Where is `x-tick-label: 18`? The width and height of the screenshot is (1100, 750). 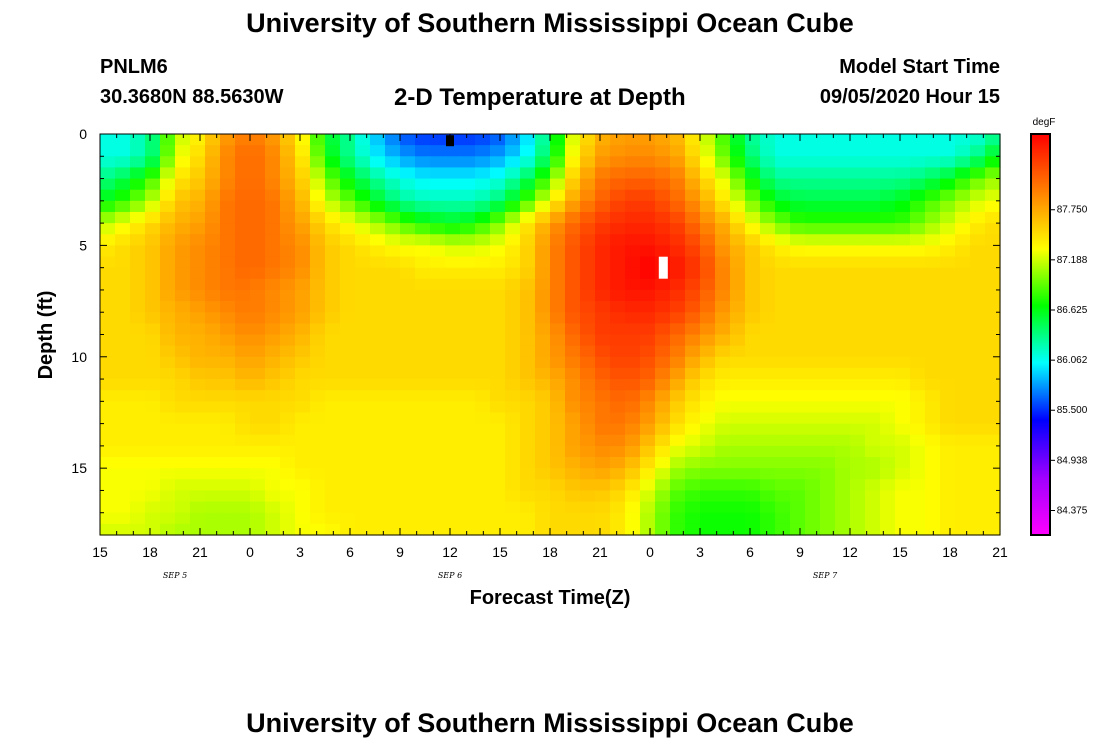 x-tick-label: 18 is located at coordinates (550, 552).